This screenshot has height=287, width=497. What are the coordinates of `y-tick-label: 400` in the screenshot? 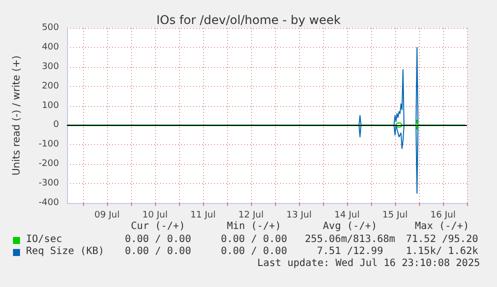 It's located at (51, 47).